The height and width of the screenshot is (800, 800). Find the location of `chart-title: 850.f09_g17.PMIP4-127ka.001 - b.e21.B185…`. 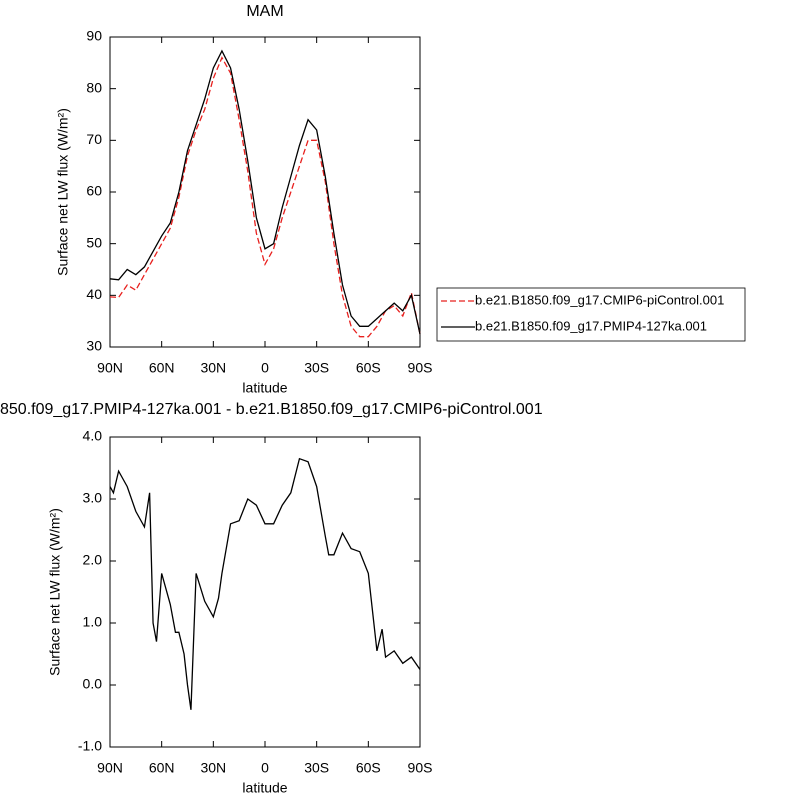

chart-title: 850.f09_g17.PMIP4-127ka.001 - b.e21.B185… is located at coordinates (271, 409).